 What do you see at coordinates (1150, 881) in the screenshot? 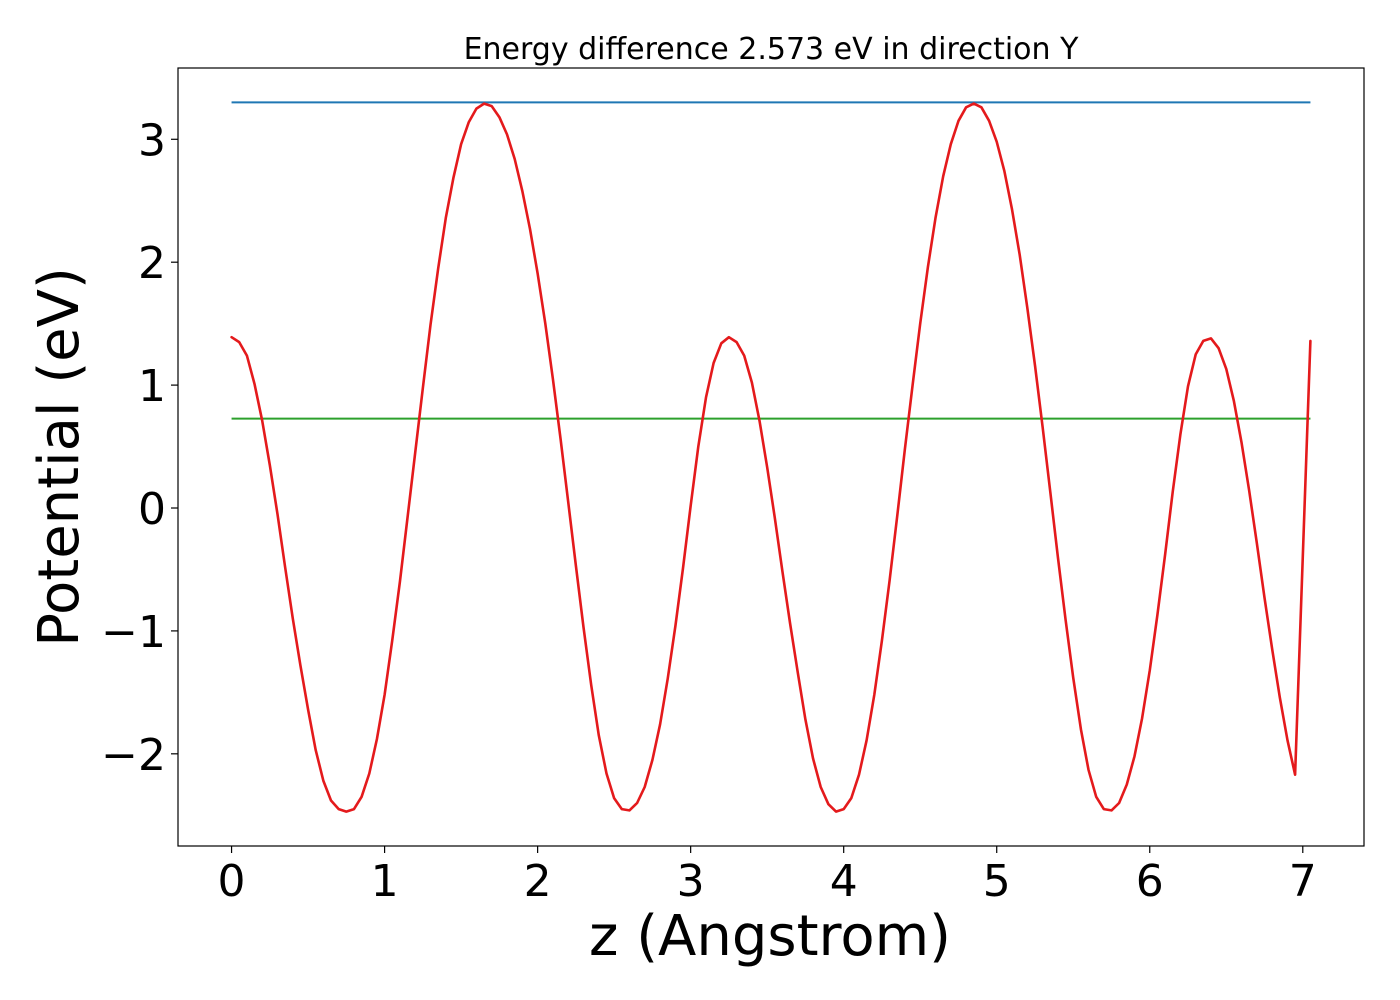
I see `x-tick-label: 6` at bounding box center [1150, 881].